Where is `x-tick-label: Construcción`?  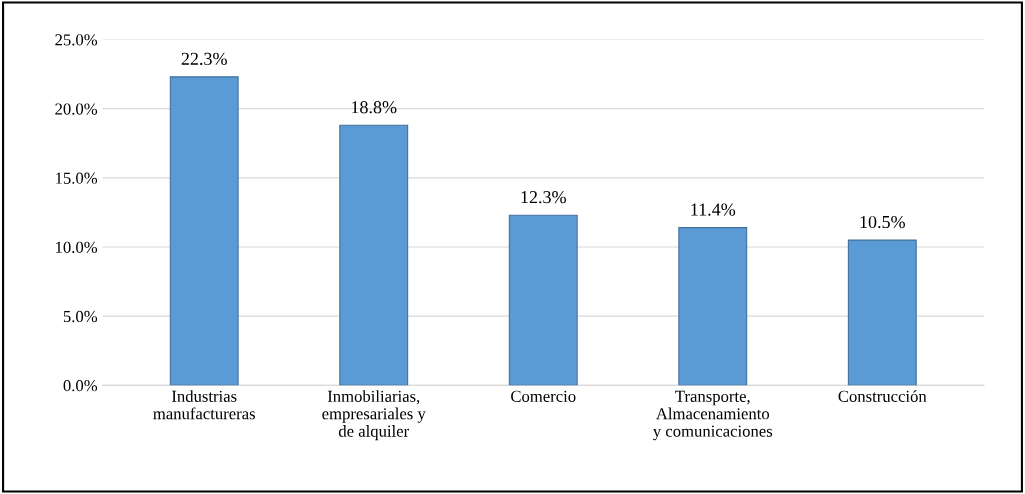
x-tick-label: Construcción is located at coordinates (882, 396).